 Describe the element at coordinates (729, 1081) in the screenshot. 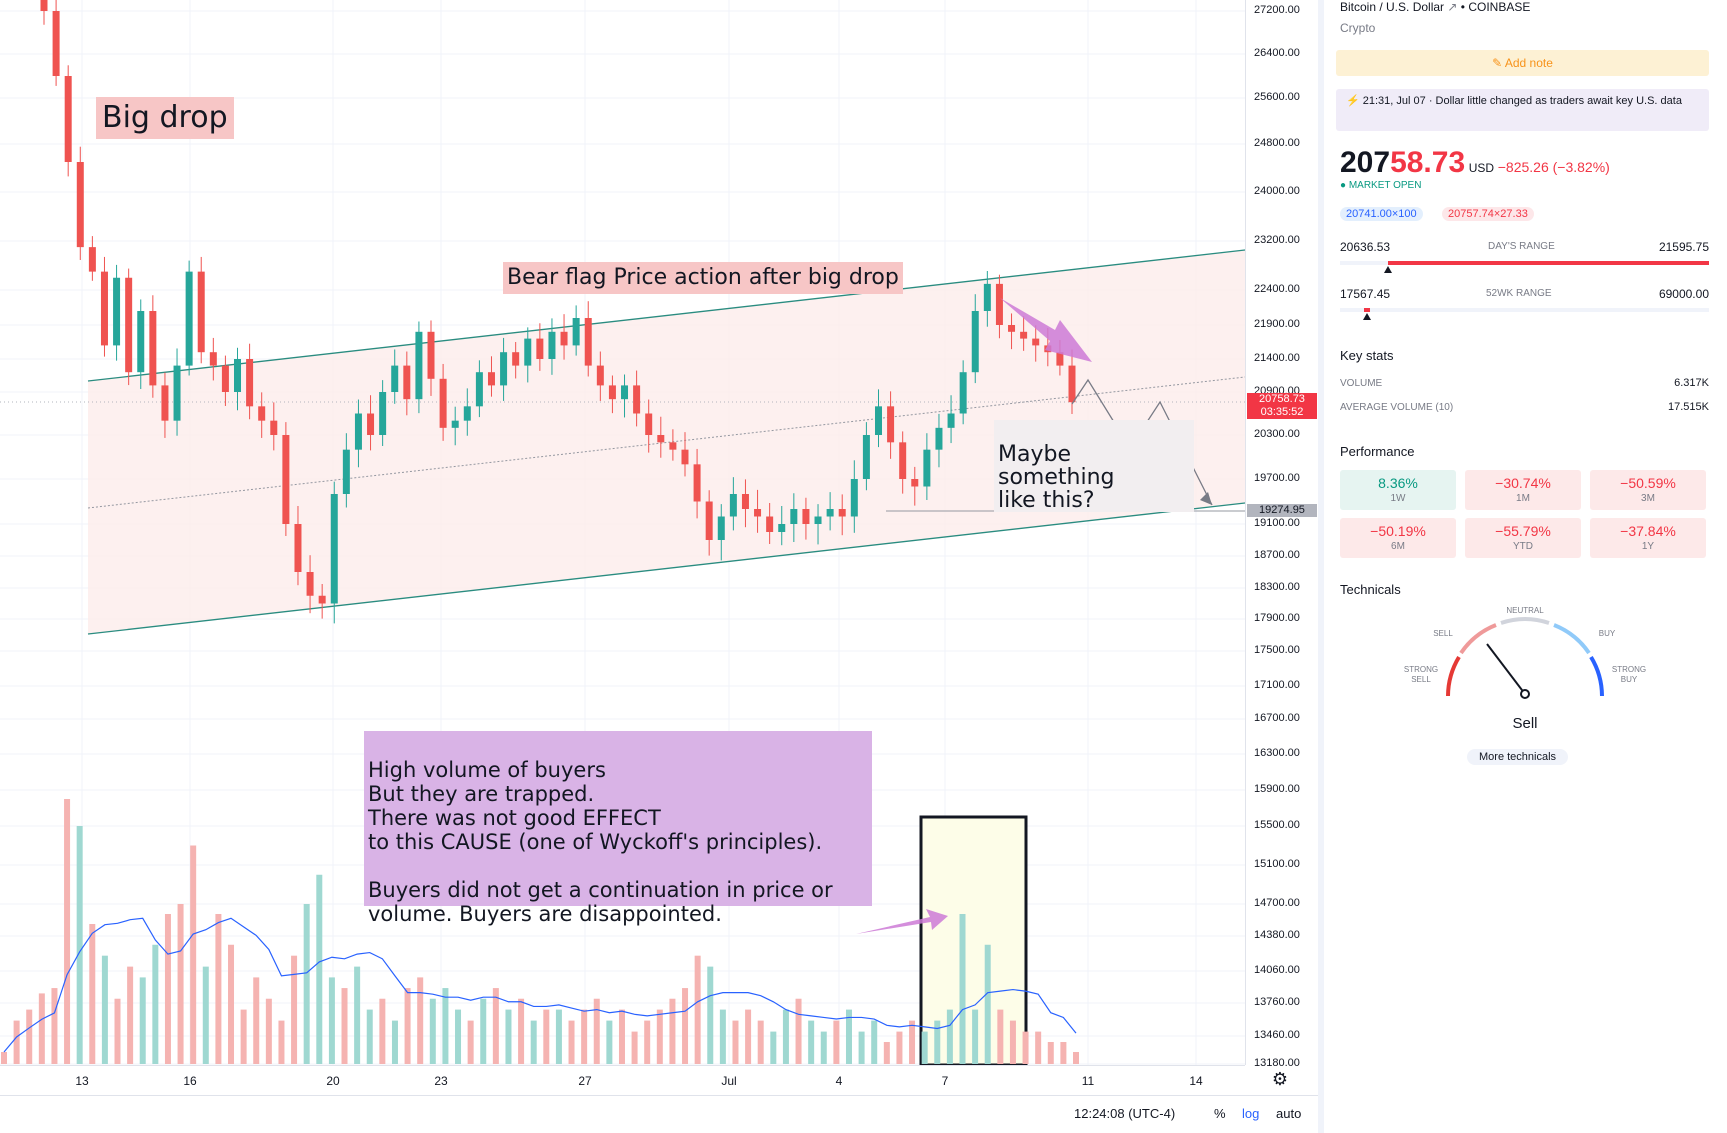

I see `time-tick-label: Jul` at that location.